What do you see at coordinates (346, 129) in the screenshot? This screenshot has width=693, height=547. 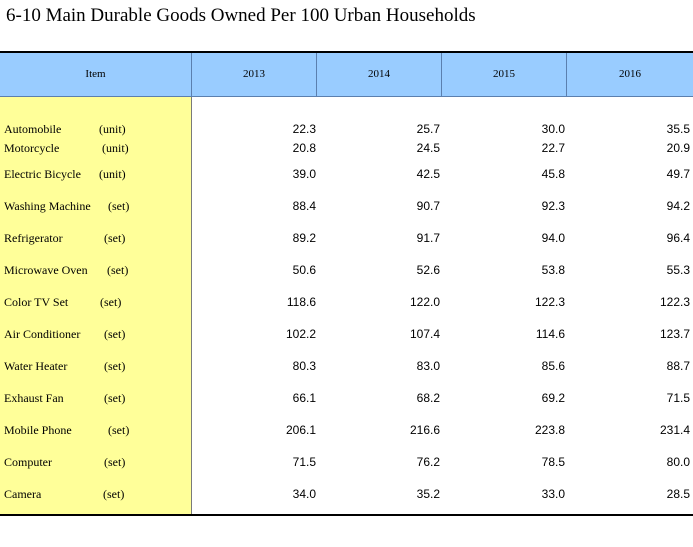 I see `table-row: Automobile (unit) 22.3 25.7 30.0 35.5` at bounding box center [346, 129].